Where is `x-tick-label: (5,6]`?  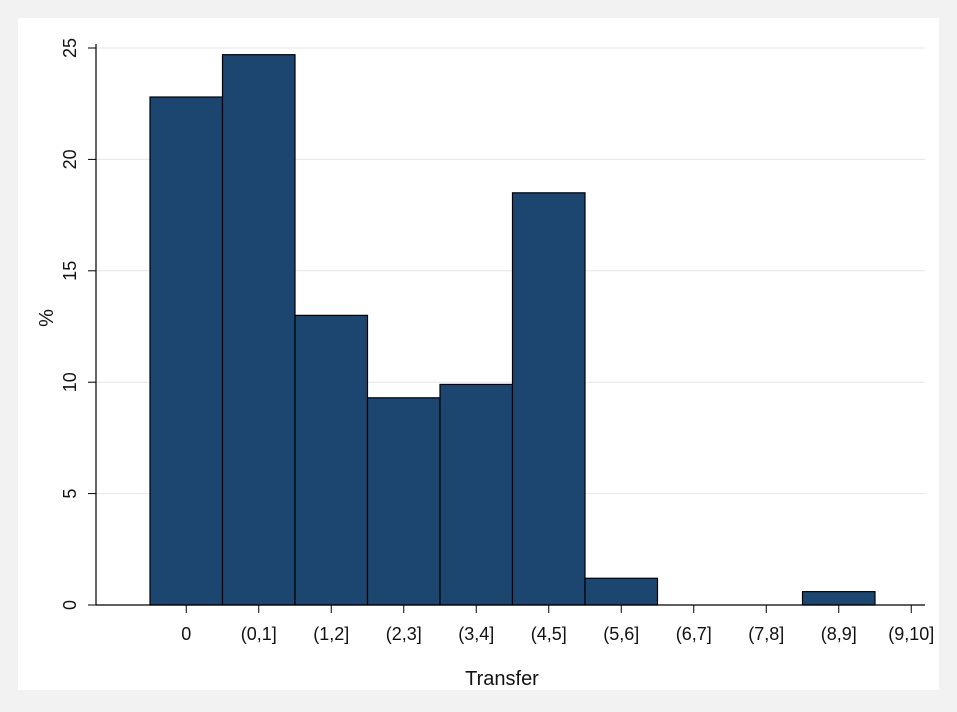
x-tick-label: (5,6] is located at coordinates (621, 634).